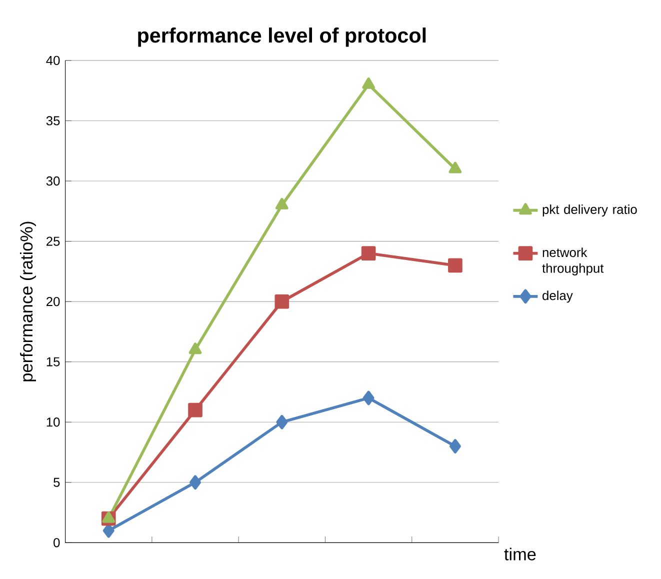 This screenshot has height=579, width=661. I want to click on chart-title: performance level of protocol, so click(282, 37).